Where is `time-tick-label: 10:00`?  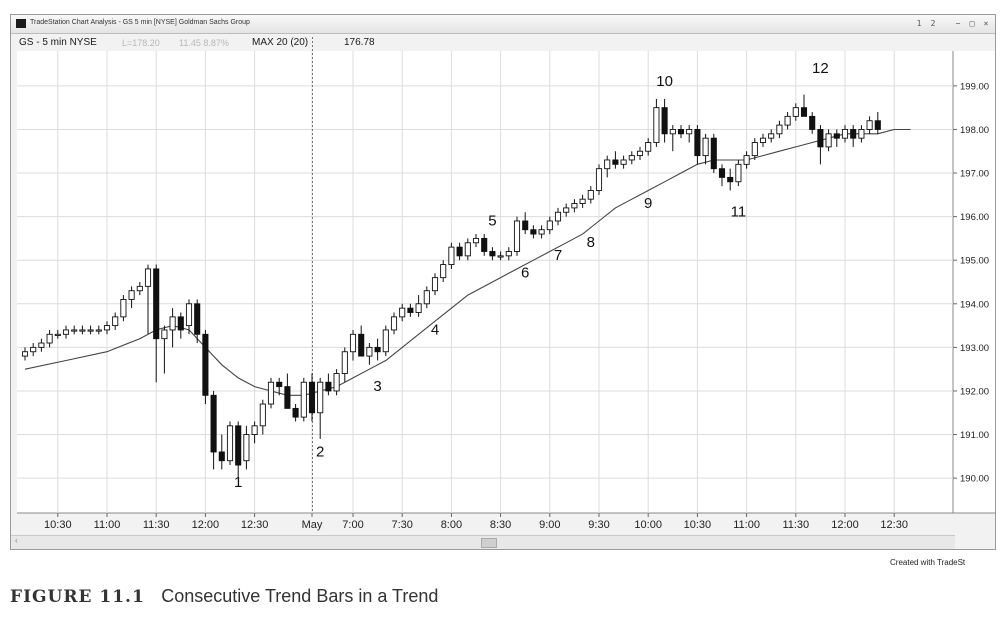 time-tick-label: 10:00 is located at coordinates (648, 525).